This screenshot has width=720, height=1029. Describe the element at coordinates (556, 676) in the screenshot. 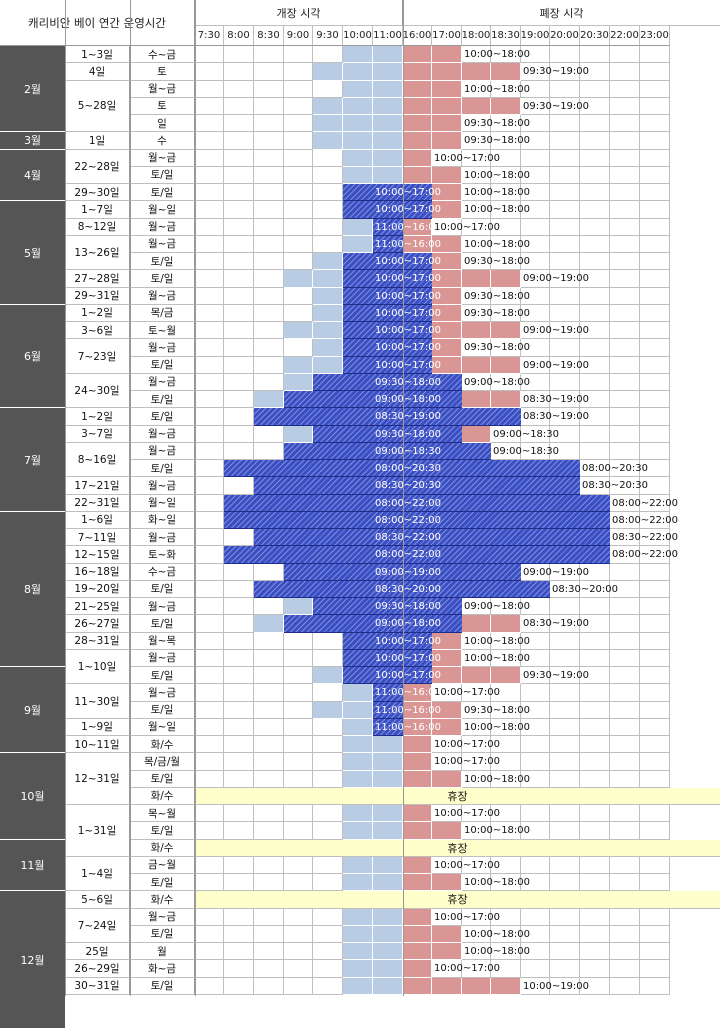

I see `operating-hours-label: 09:30~19:00` at that location.